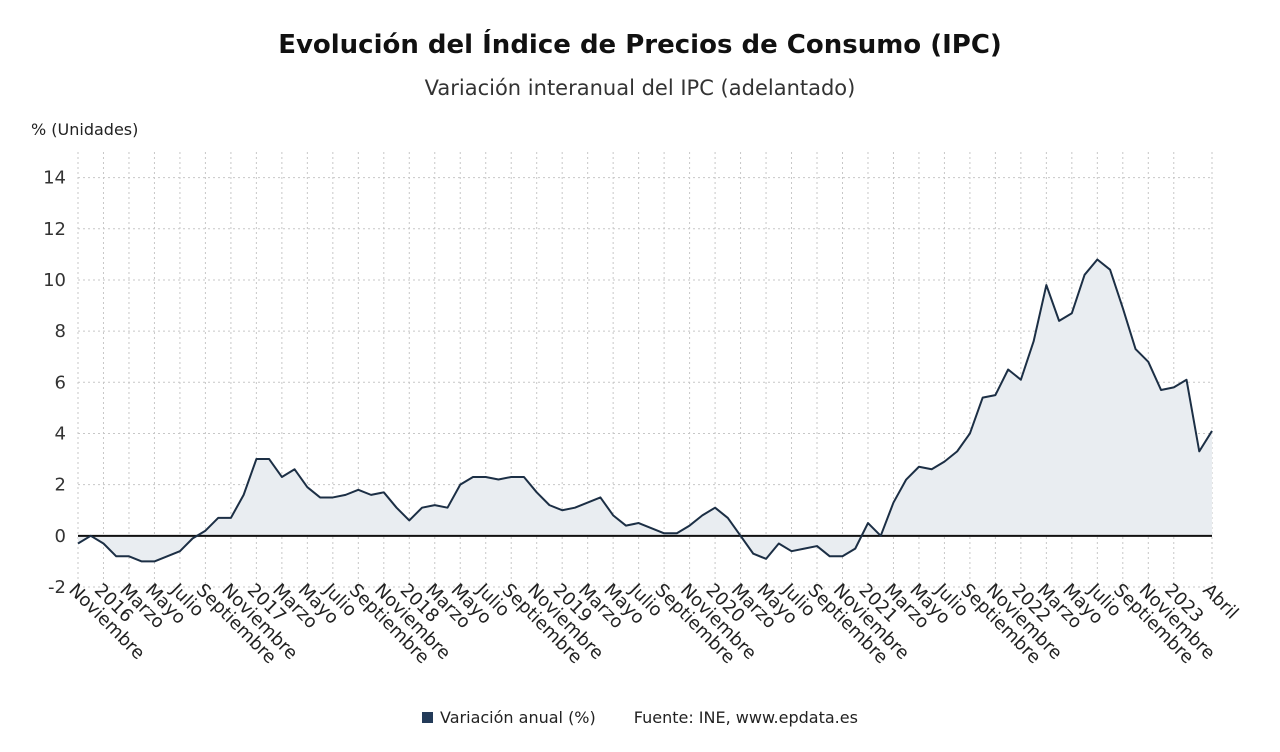 The height and width of the screenshot is (752, 1280). What do you see at coordinates (60, 331) in the screenshot?
I see `y-tick-label: 8` at bounding box center [60, 331].